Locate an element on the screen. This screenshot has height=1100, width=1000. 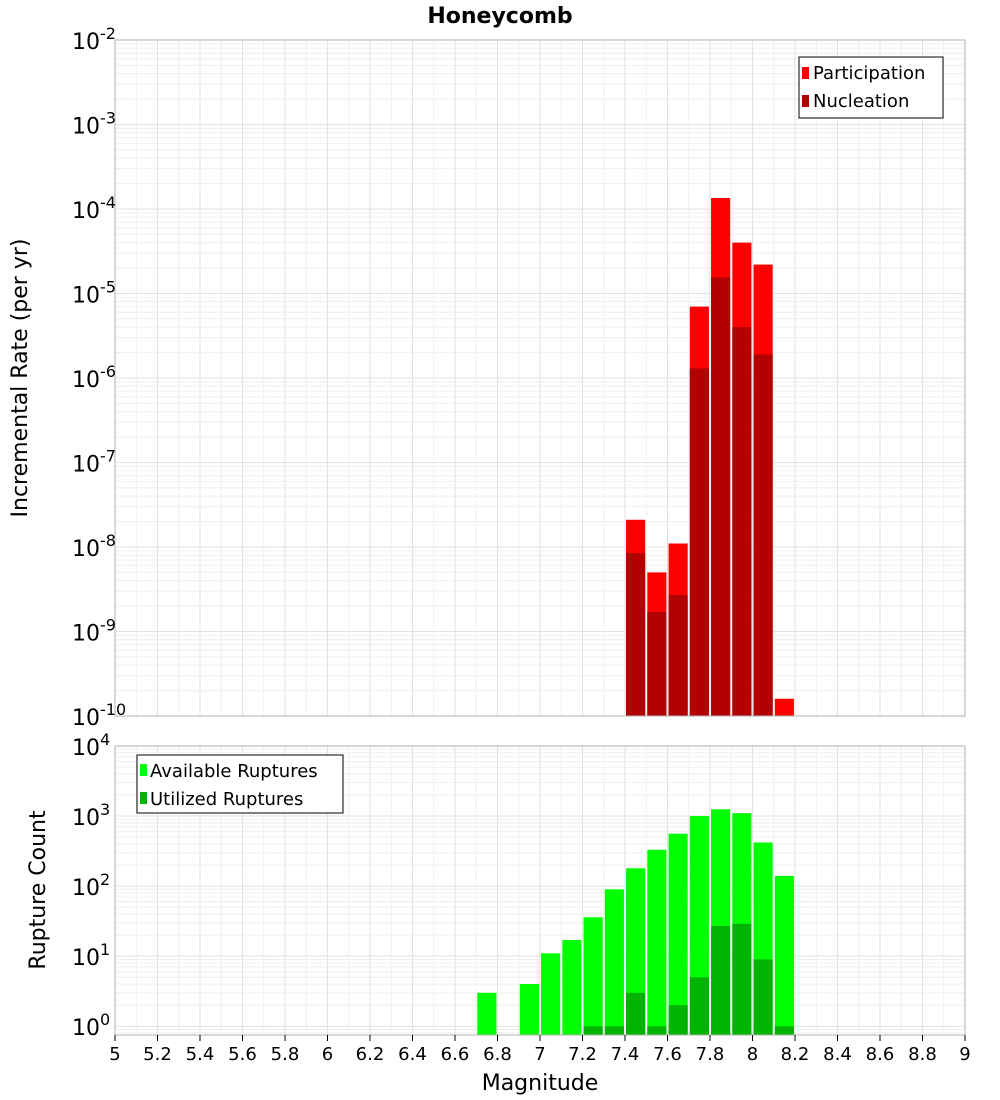
rate-ytick-label: 10⁻⁶ is located at coordinates (94, 377).